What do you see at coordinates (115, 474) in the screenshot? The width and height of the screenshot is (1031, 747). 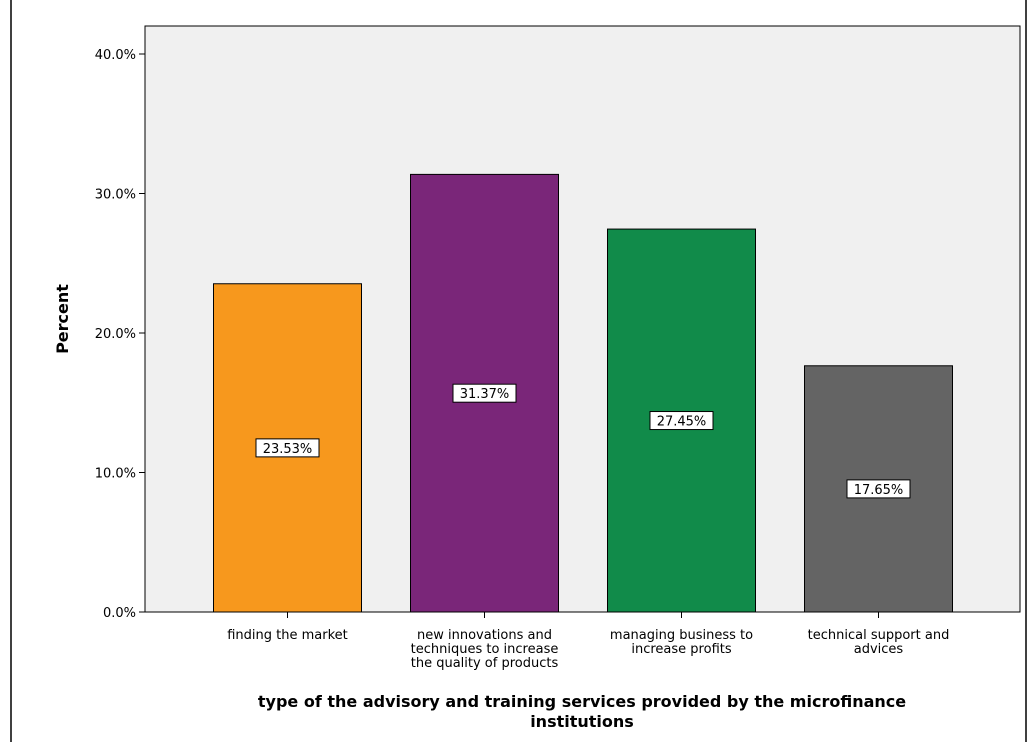 I see `y-tick-label: 10.0%` at bounding box center [115, 474].